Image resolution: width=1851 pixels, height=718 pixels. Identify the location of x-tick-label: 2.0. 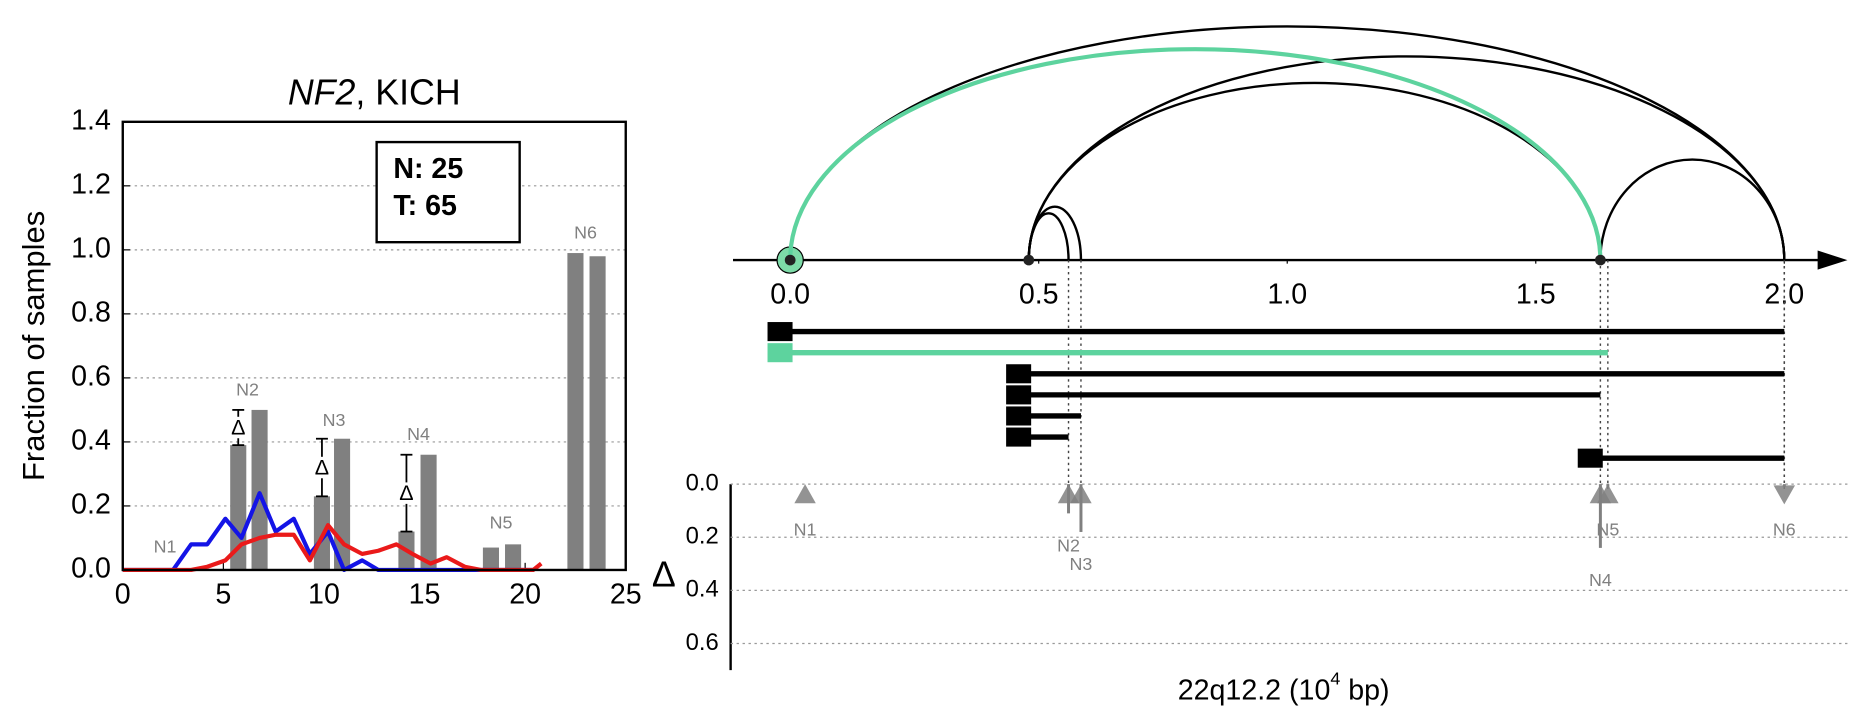
(1784, 294).